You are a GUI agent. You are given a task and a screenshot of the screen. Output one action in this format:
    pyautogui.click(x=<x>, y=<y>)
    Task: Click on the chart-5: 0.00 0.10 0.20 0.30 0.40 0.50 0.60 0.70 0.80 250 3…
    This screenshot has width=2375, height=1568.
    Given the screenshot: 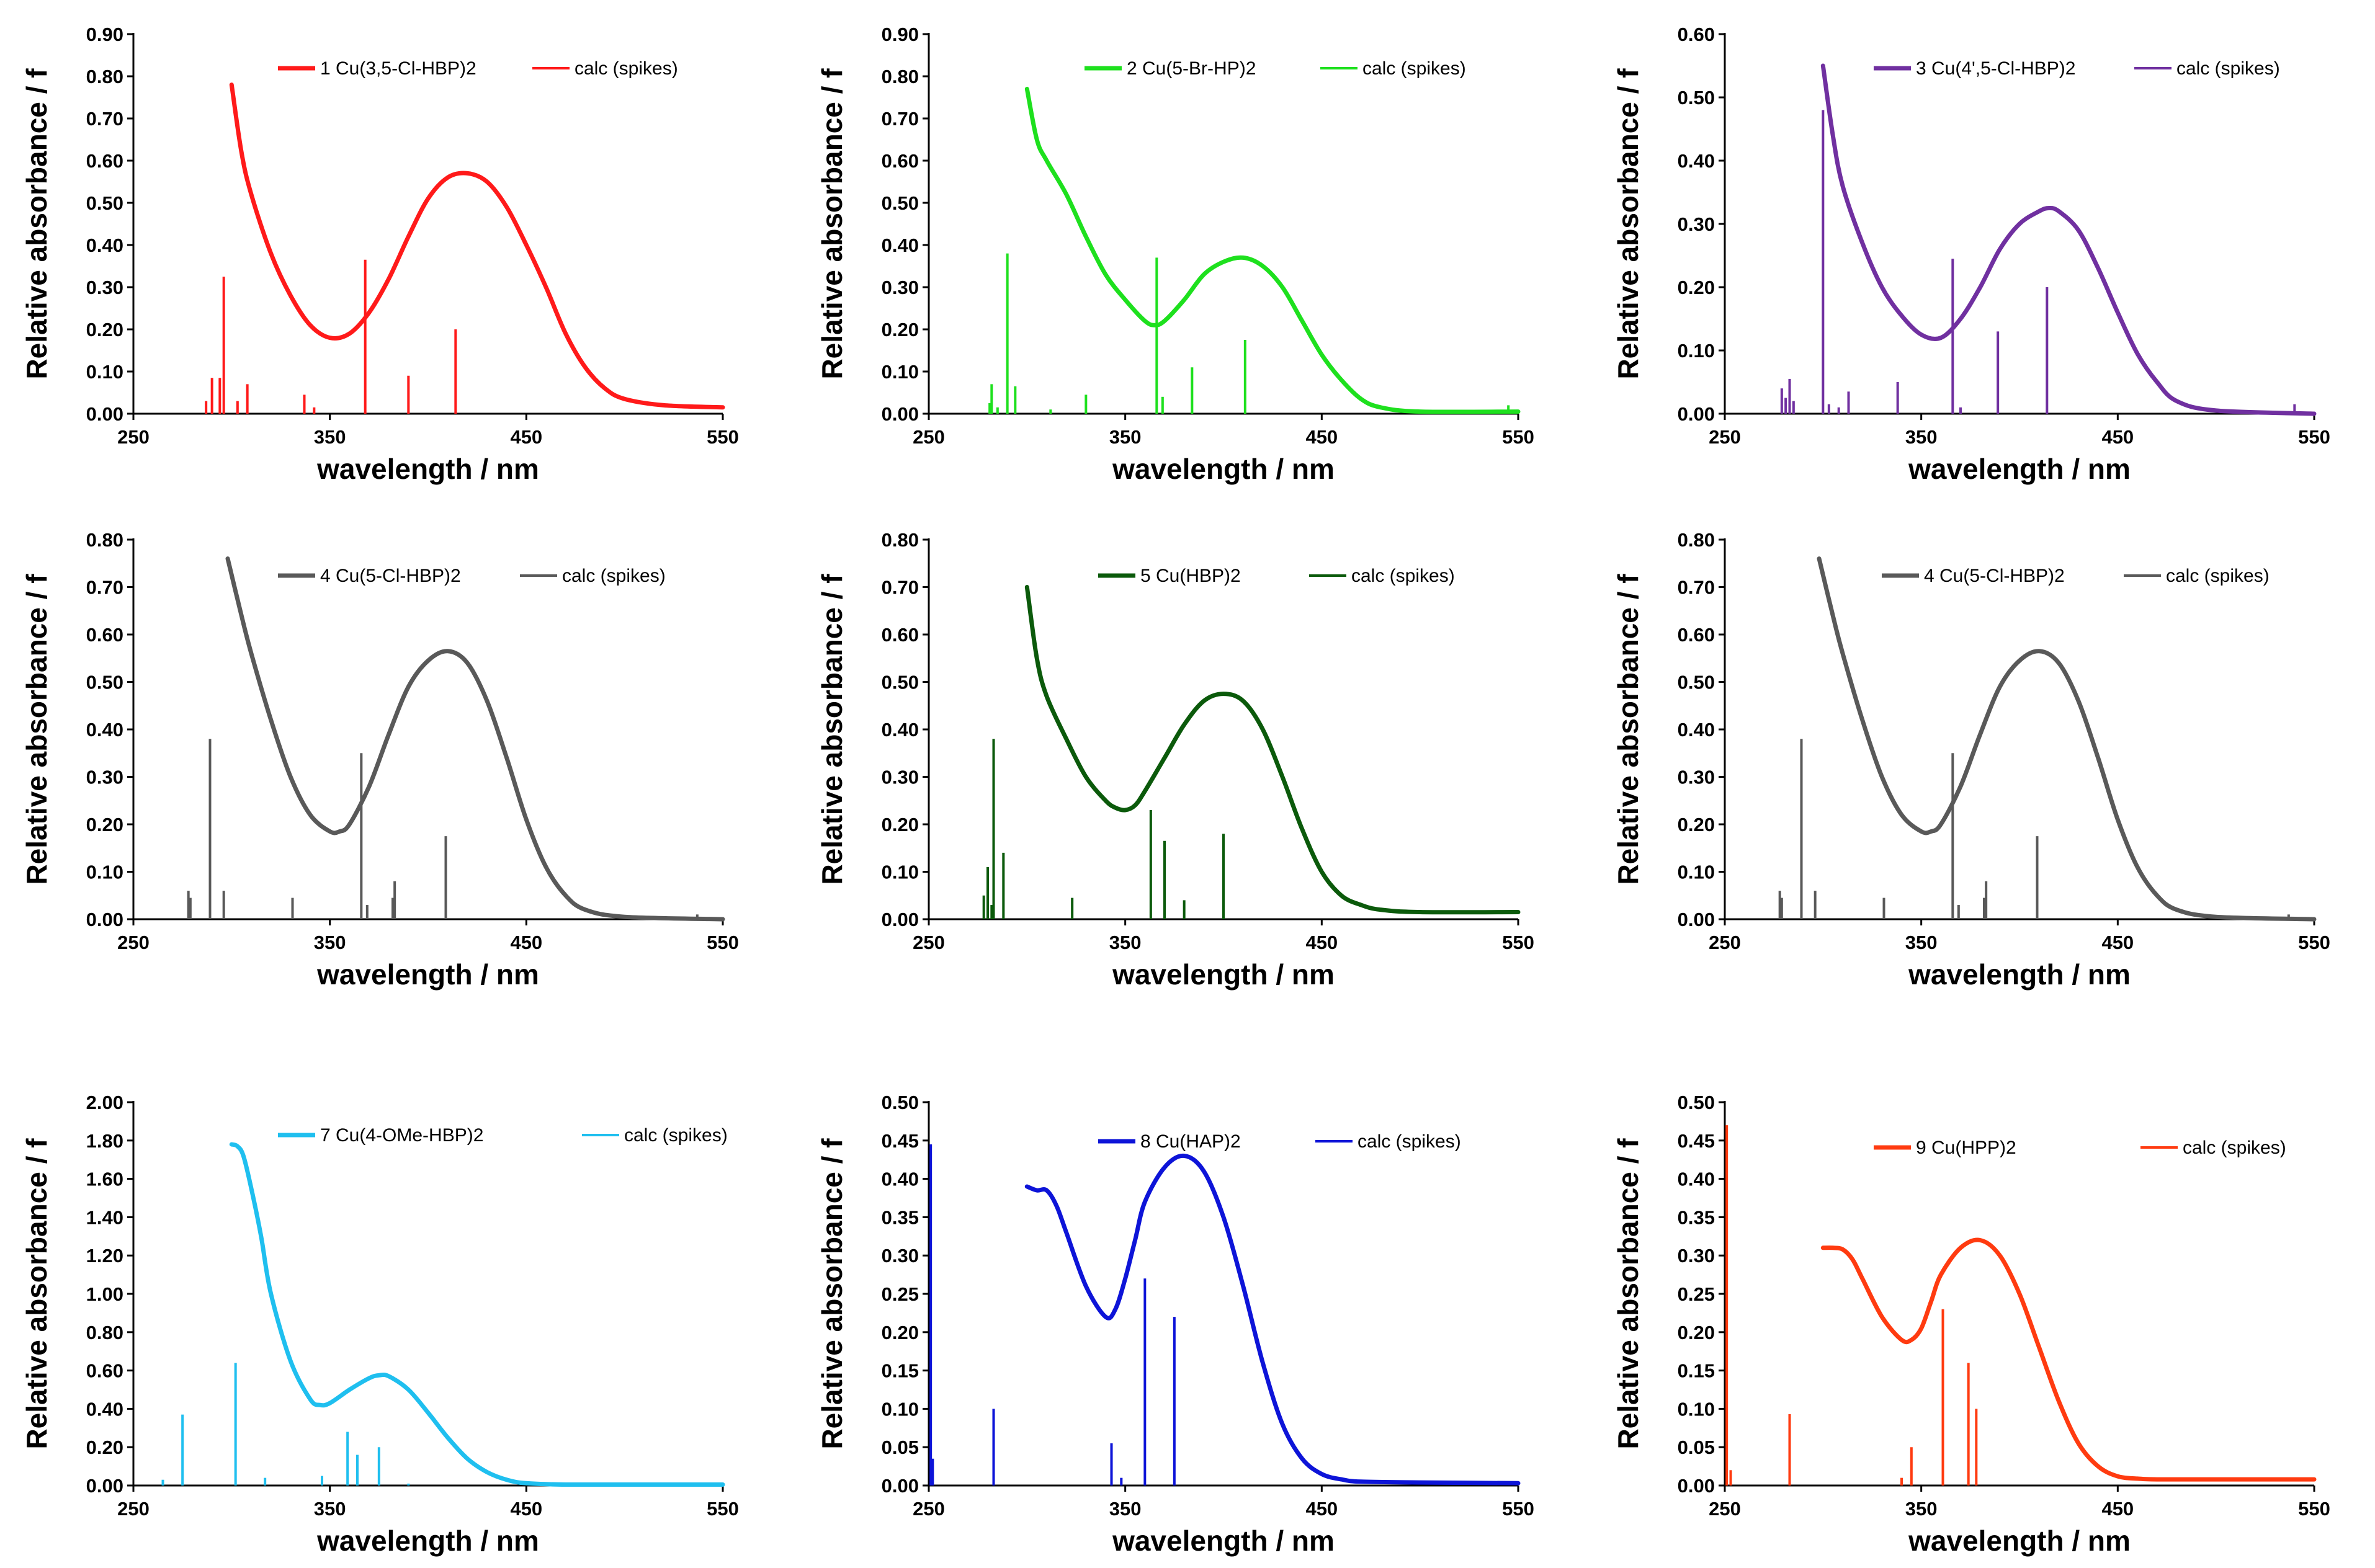 What is the action you would take?
    pyautogui.click(x=1175, y=760)
    